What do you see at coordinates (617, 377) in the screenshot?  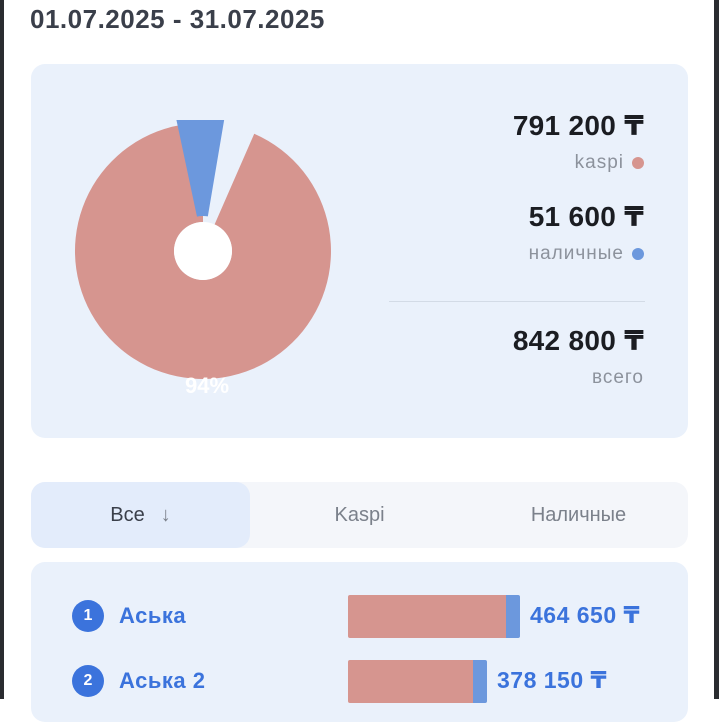 I see `total-label: всего` at bounding box center [617, 377].